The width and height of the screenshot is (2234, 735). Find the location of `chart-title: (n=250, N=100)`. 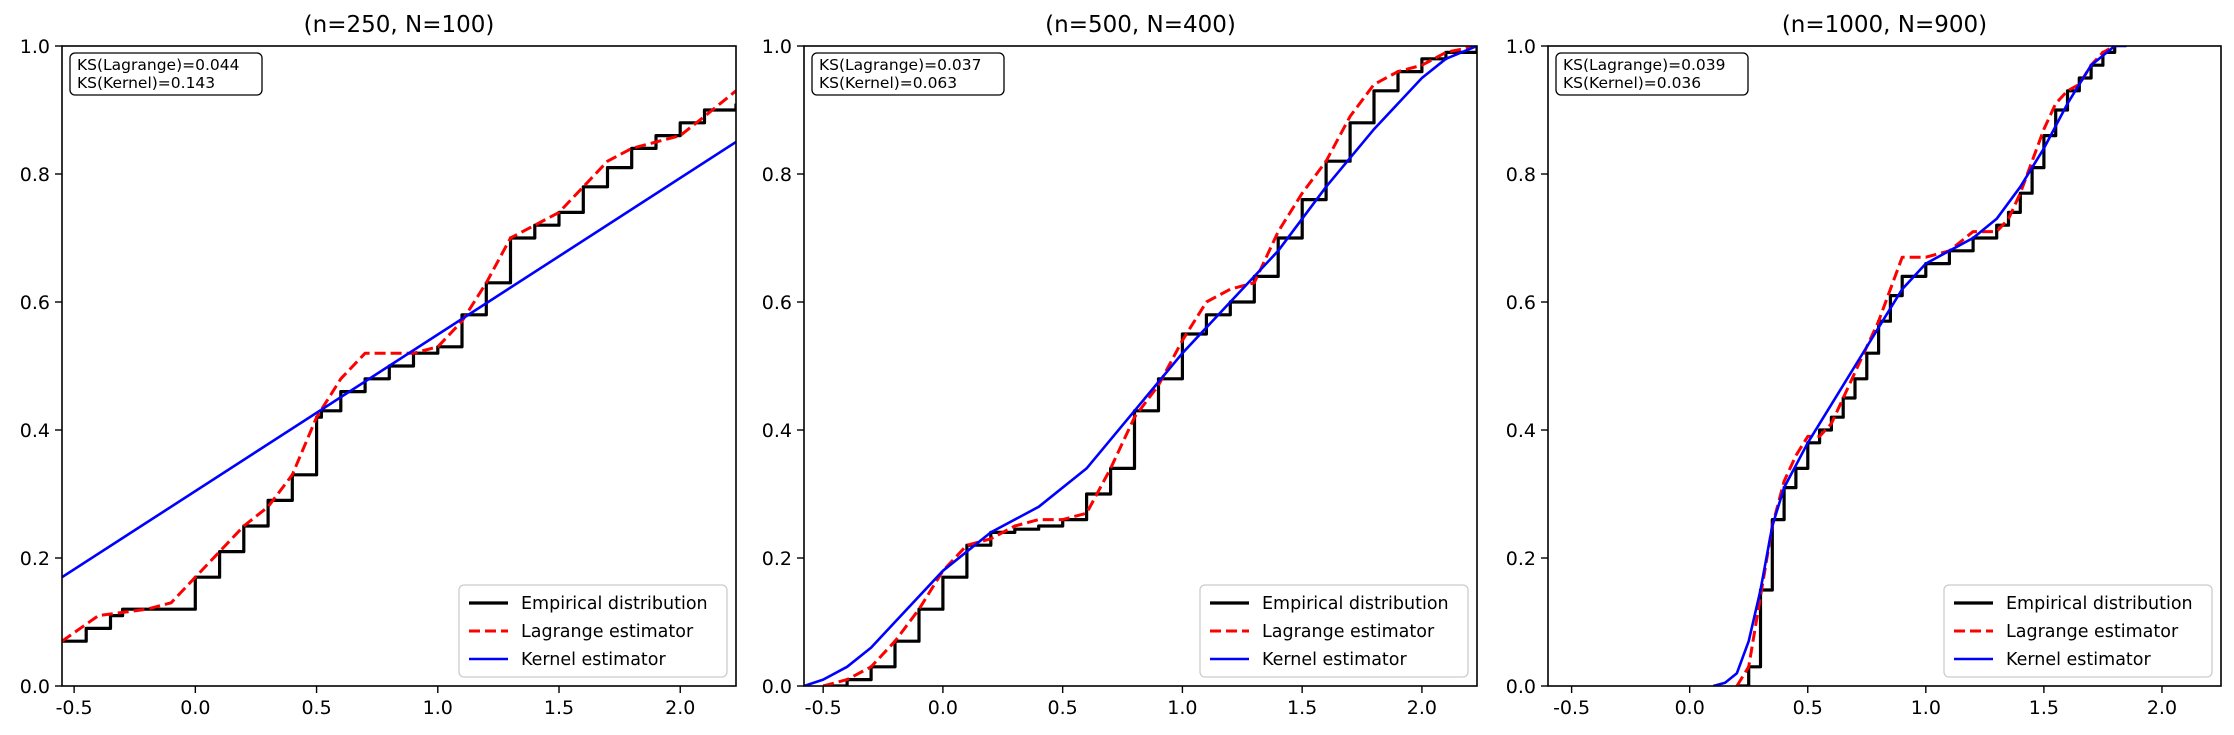

chart-title: (n=250, N=100) is located at coordinates (399, 25).